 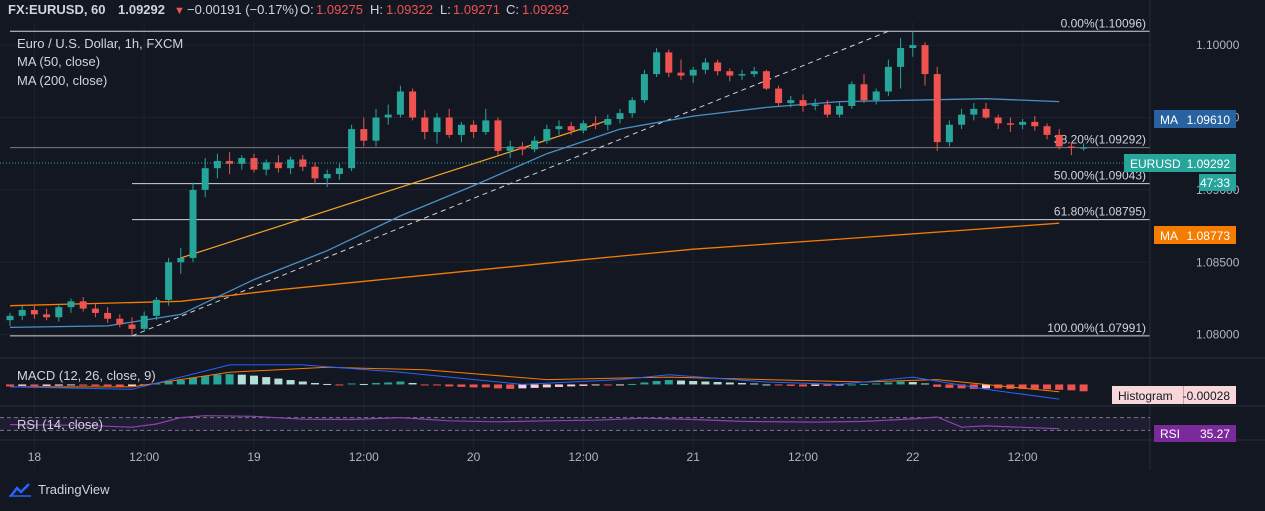 I want to click on fib-level-label: 61.80%(1.08795), so click(x=1100, y=212).